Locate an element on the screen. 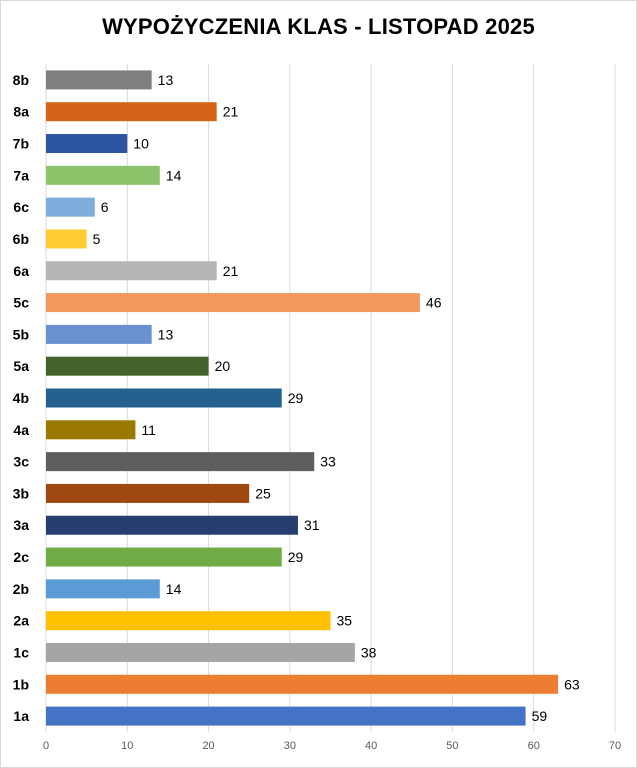 This screenshot has width=637, height=768. bar-3b is located at coordinates (148, 493).